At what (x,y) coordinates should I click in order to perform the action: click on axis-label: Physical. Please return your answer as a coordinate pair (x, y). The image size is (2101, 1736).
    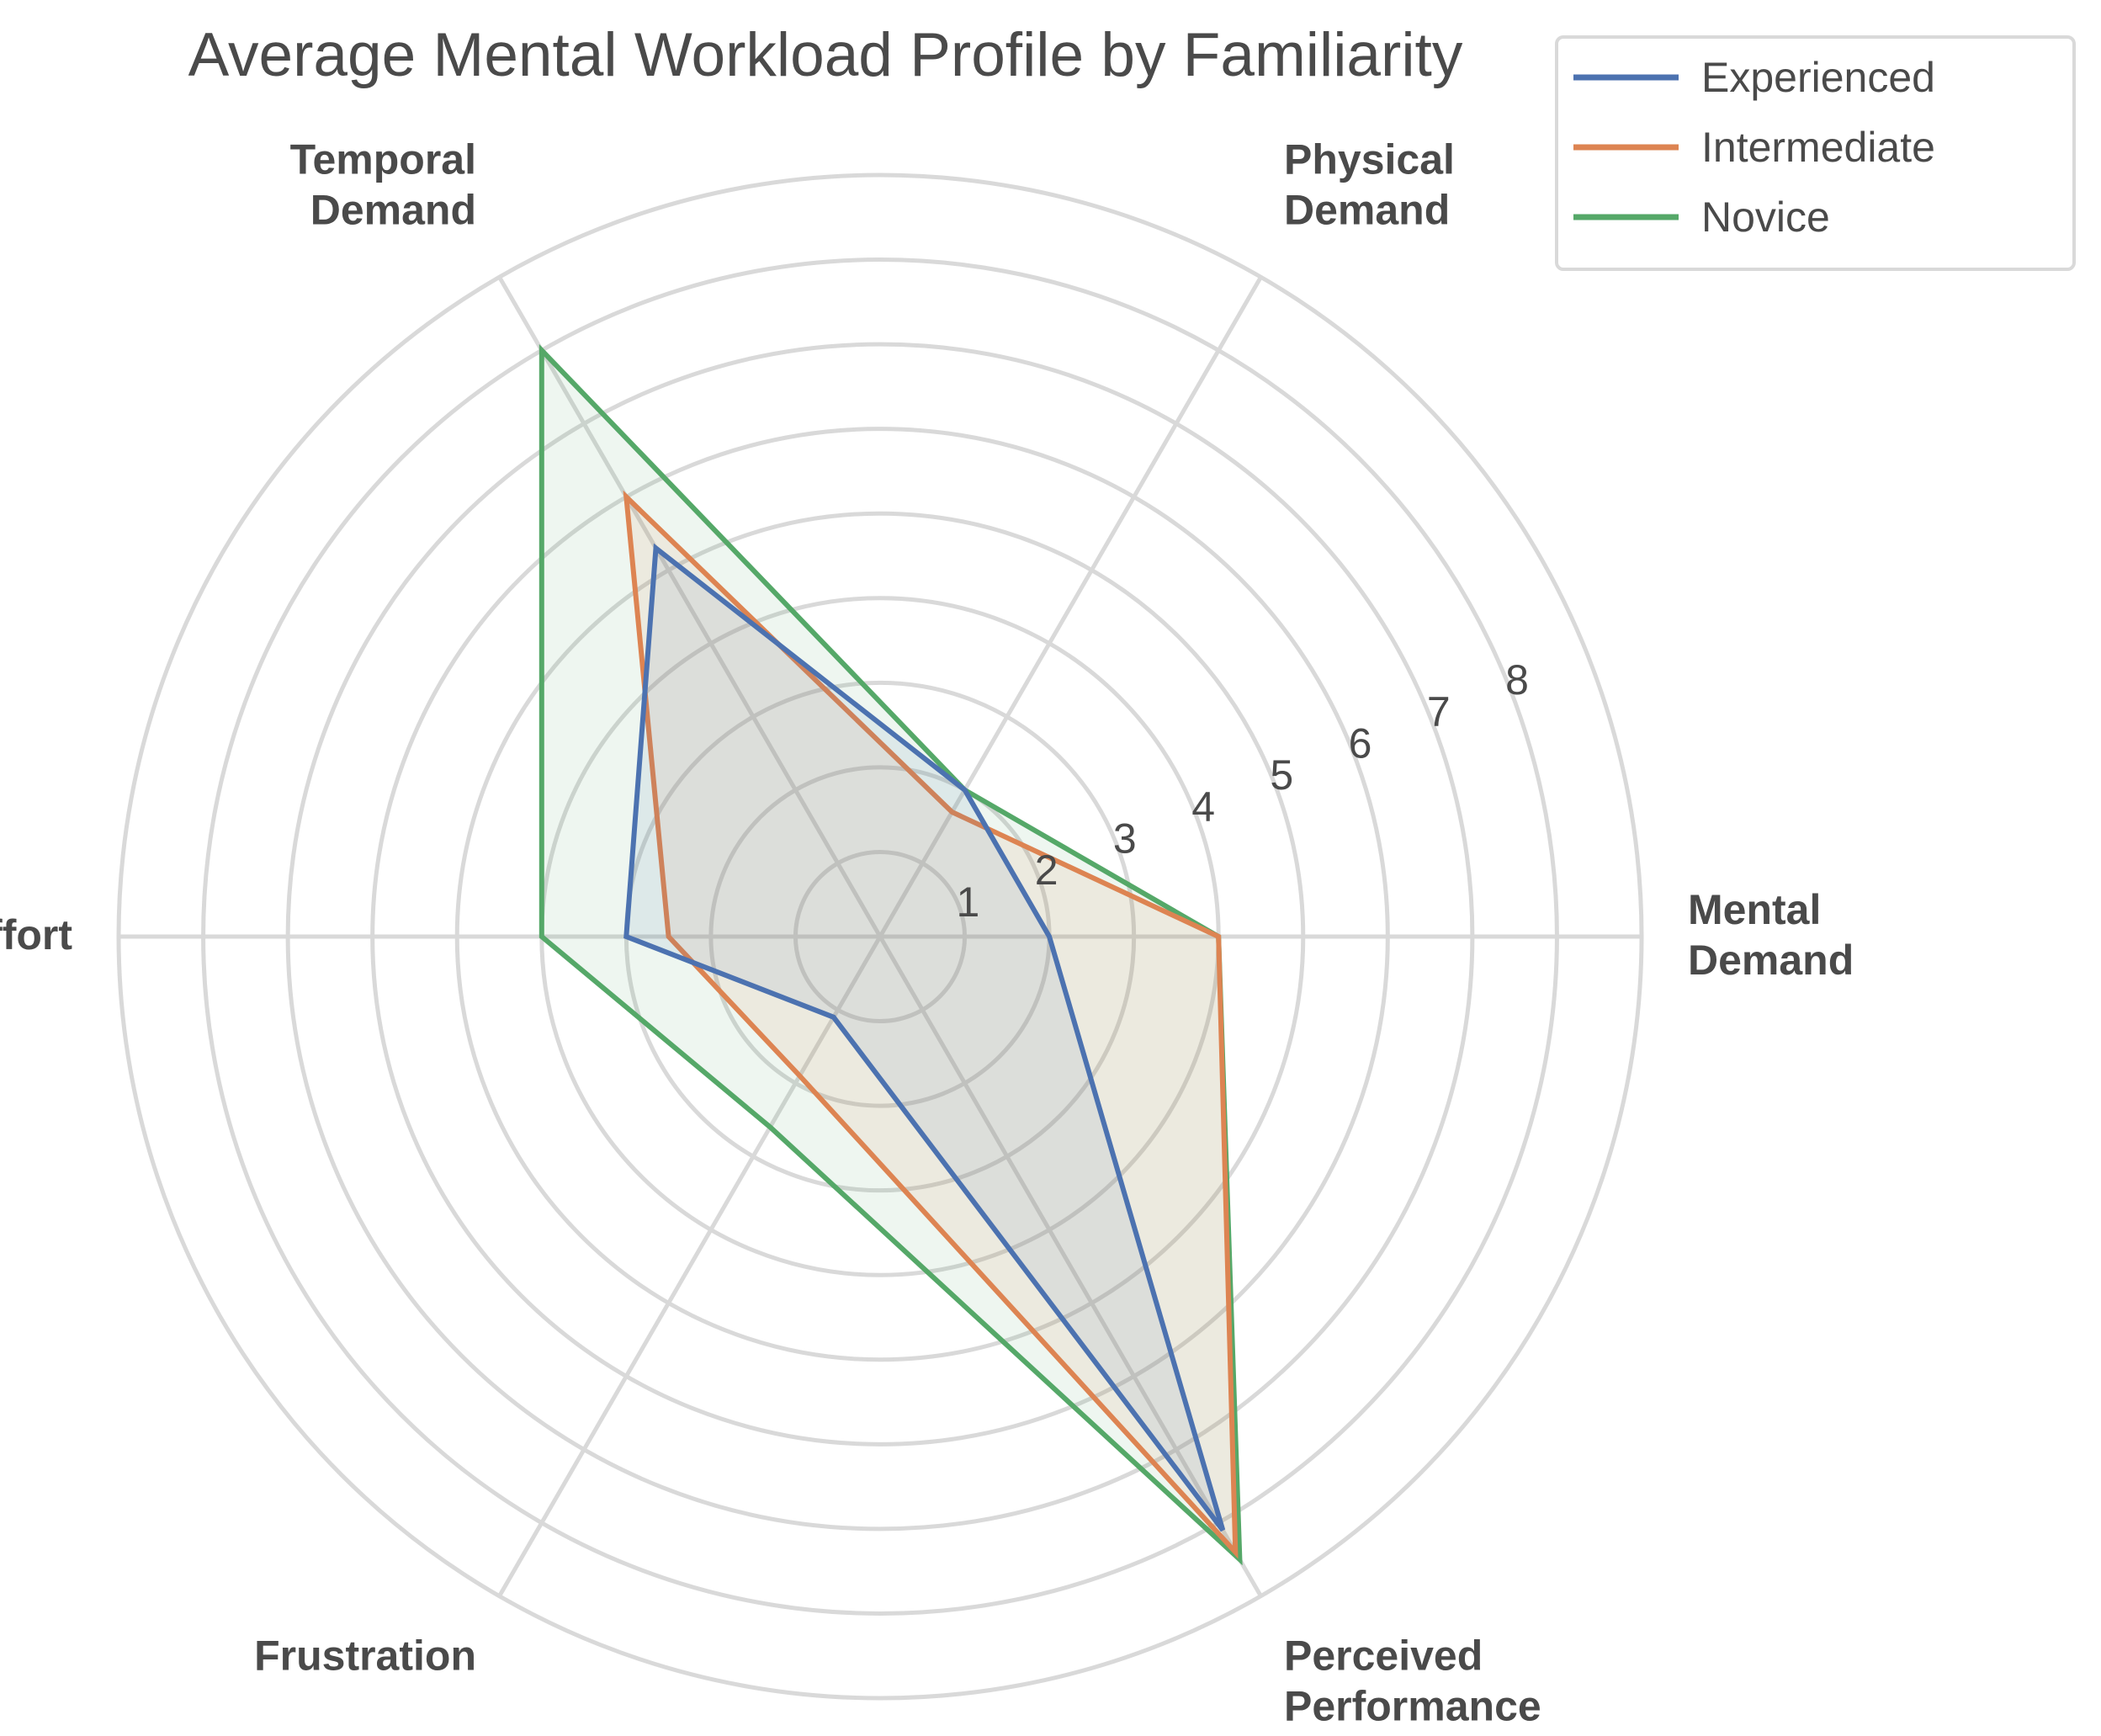
    Looking at the image, I should click on (1369, 159).